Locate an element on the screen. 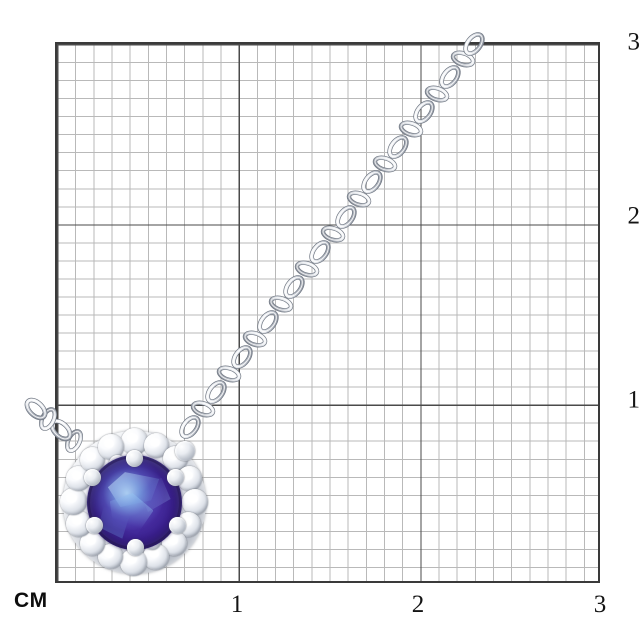  y-axis-tick-1: 1 is located at coordinates (633, 400).